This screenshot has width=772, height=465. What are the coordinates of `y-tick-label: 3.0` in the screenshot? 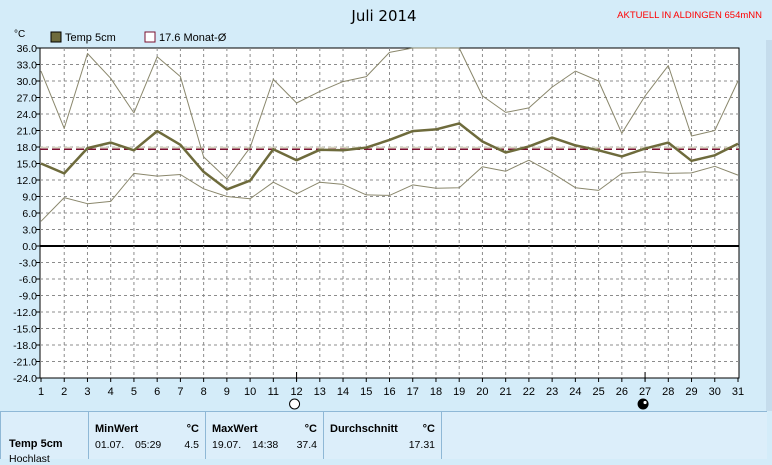 It's located at (29, 231).